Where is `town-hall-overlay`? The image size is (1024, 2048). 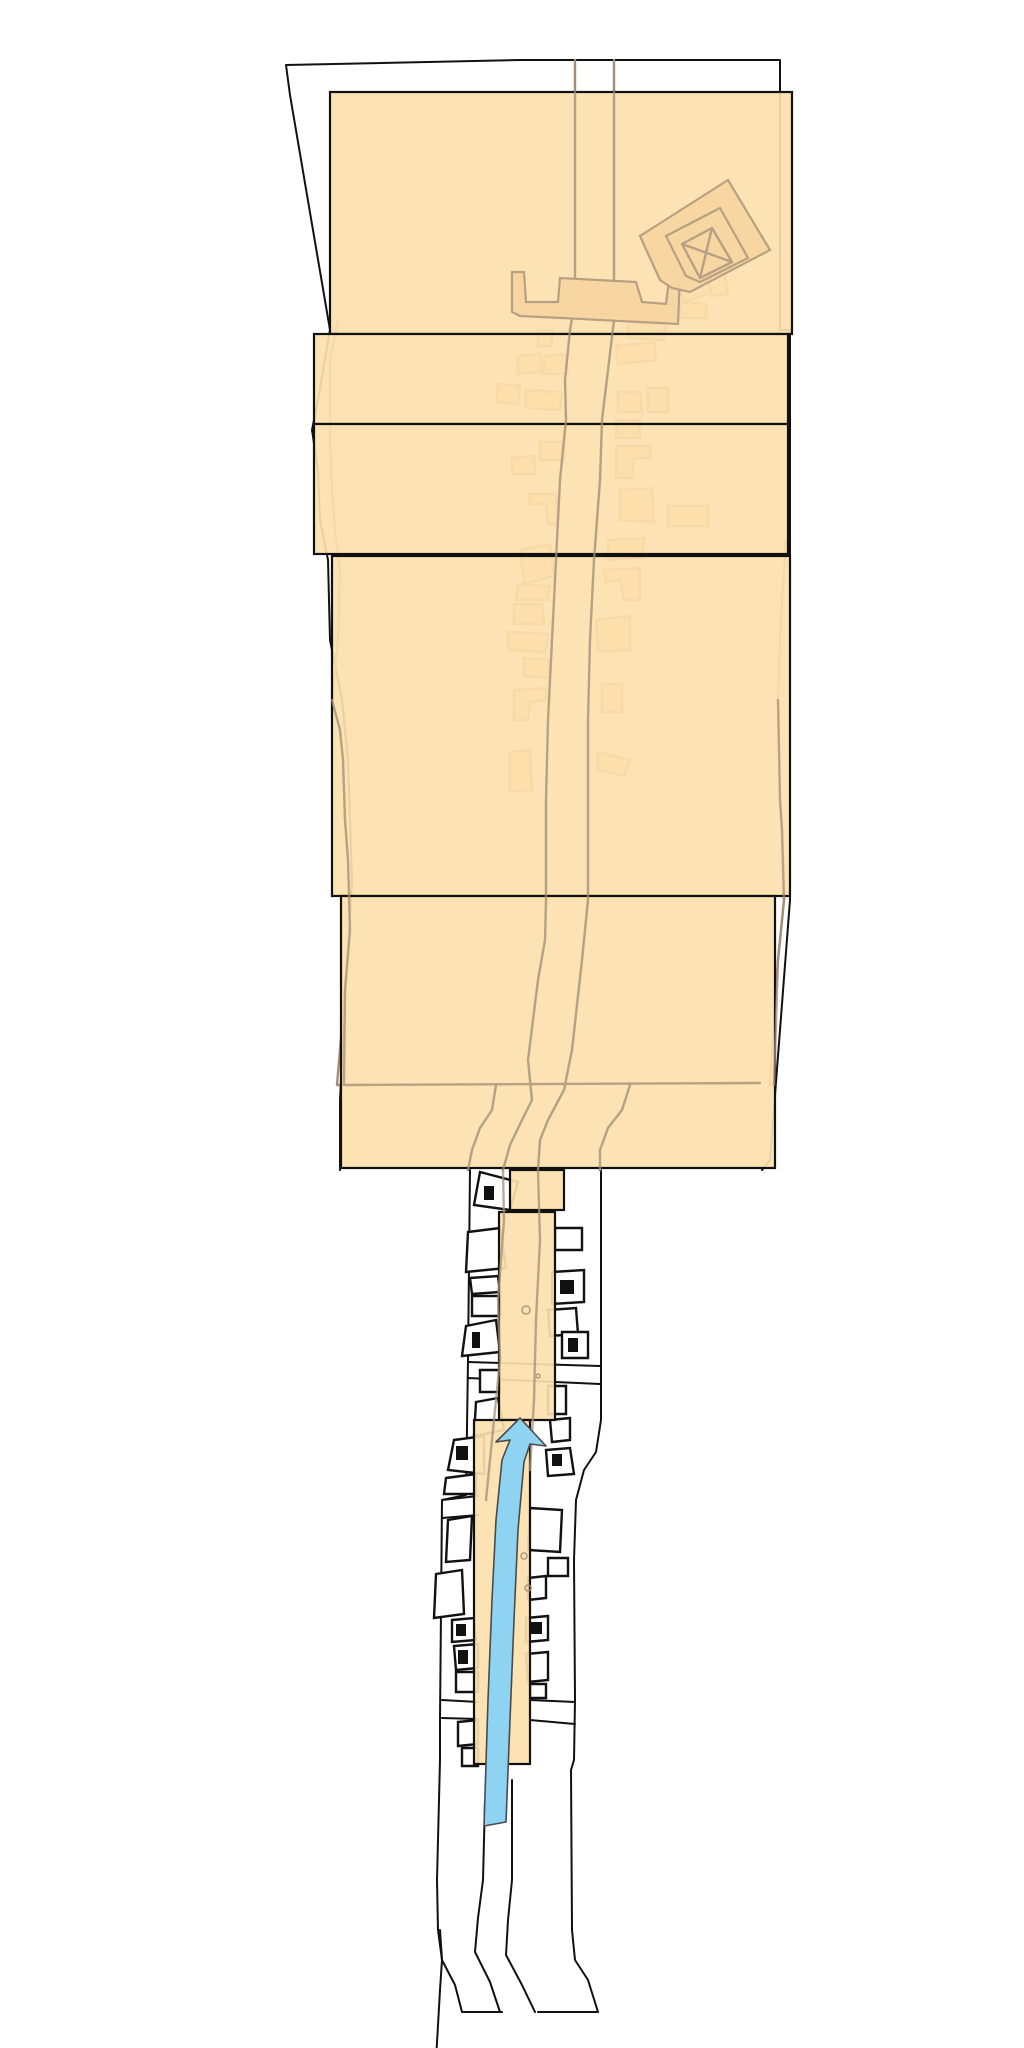
town-hall-overlay is located at coordinates (596, 298).